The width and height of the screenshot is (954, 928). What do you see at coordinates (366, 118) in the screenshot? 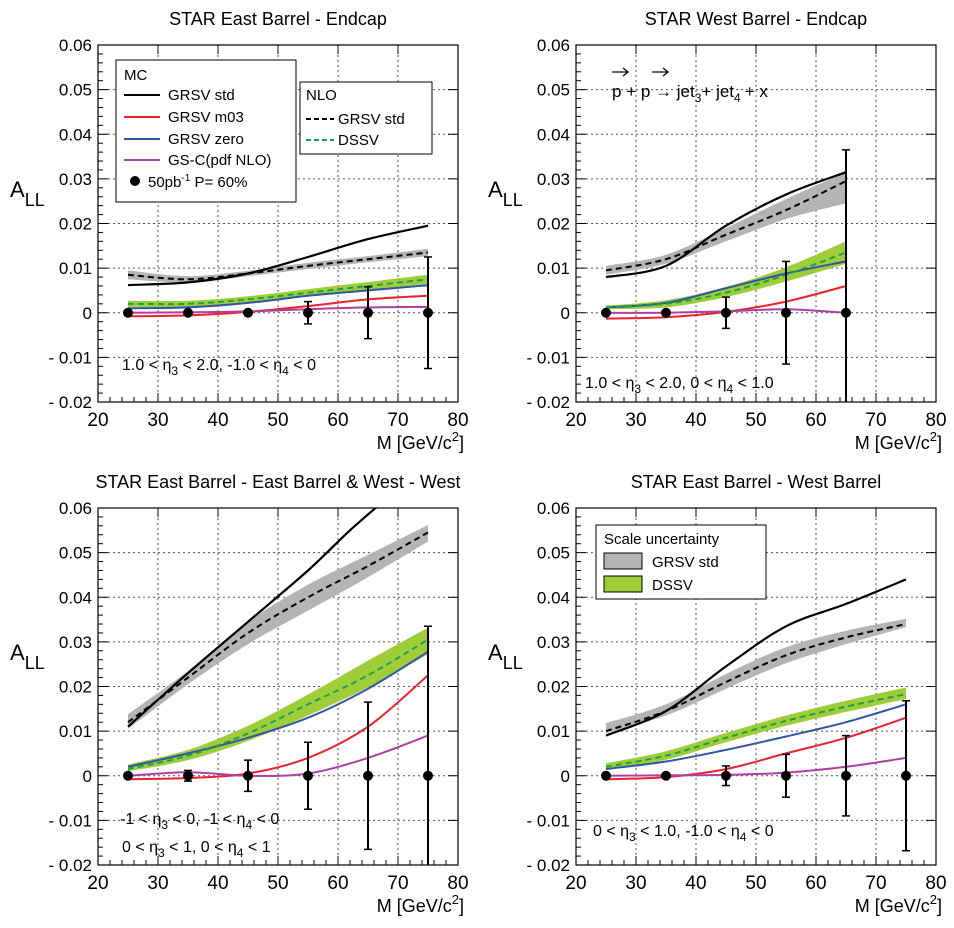
I see `legend-nlo: NLO GRSV std DSSV` at bounding box center [366, 118].